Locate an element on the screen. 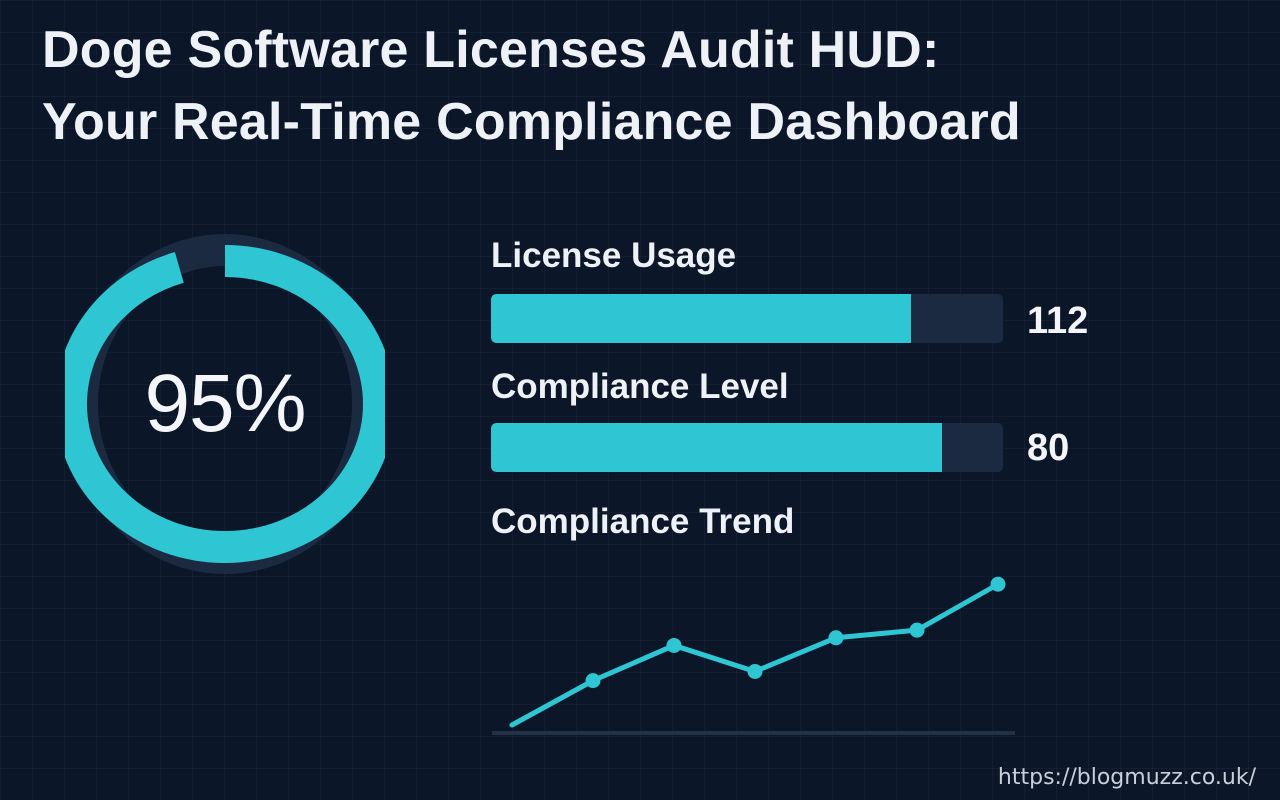 Image resolution: width=1280 pixels, height=800 pixels. gauge-ring-arc is located at coordinates (225, 404).